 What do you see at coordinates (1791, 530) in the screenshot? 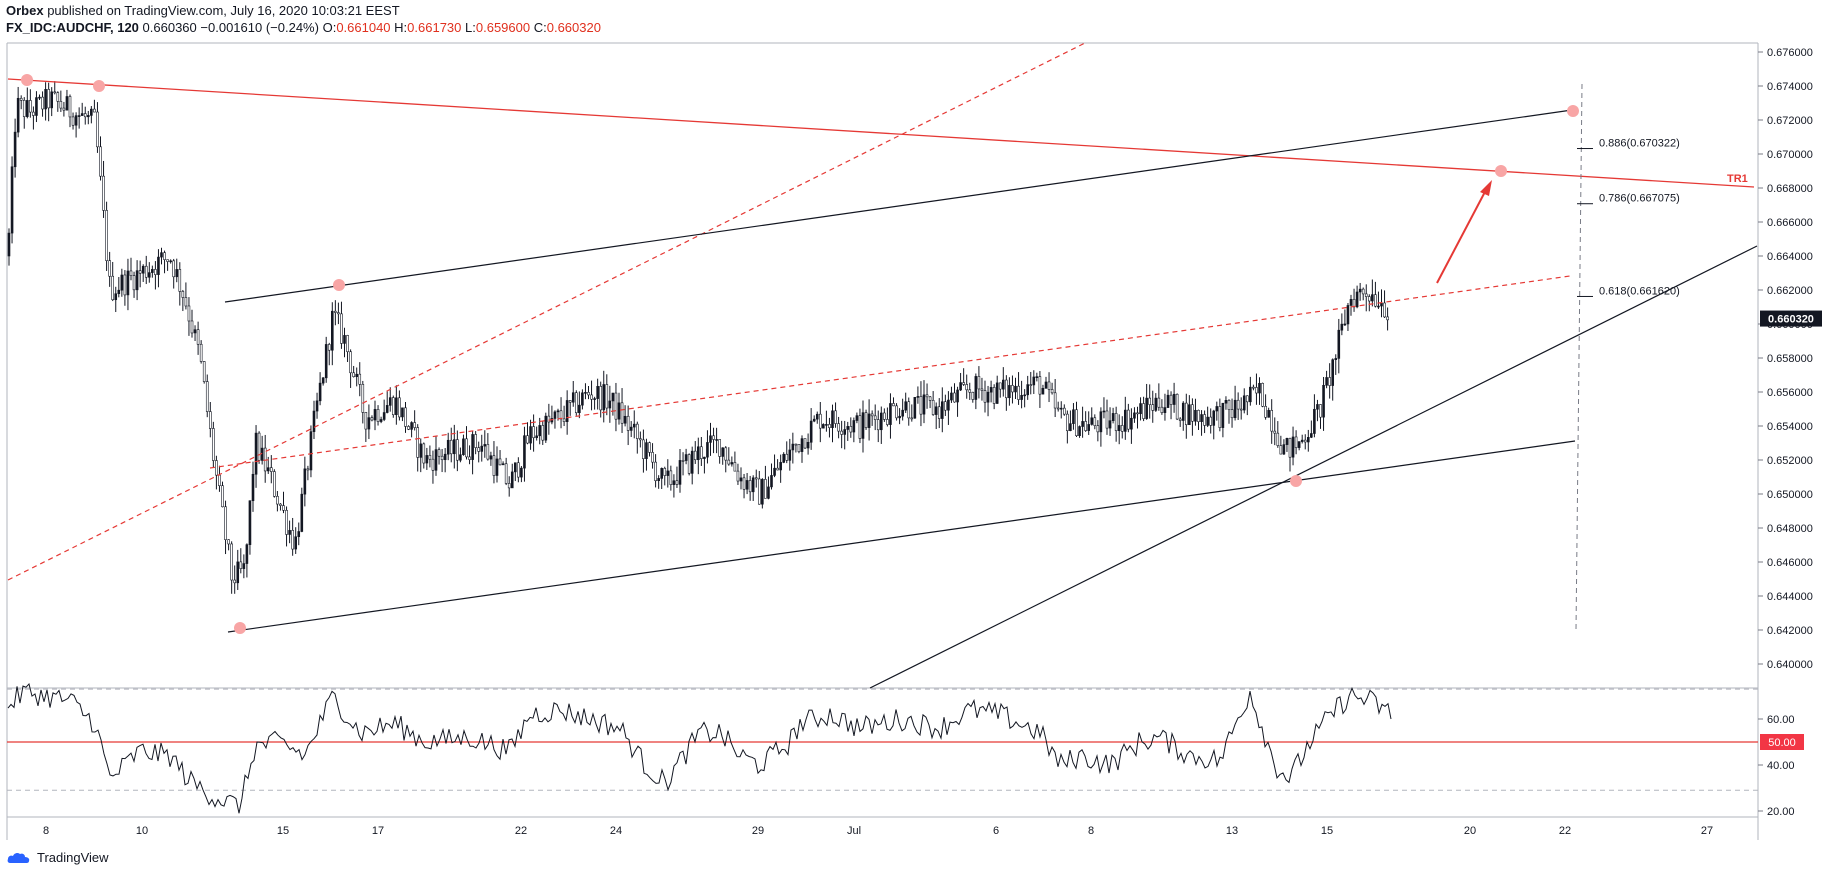
I see `axis-badges: 0.660320 50.00` at bounding box center [1791, 530].